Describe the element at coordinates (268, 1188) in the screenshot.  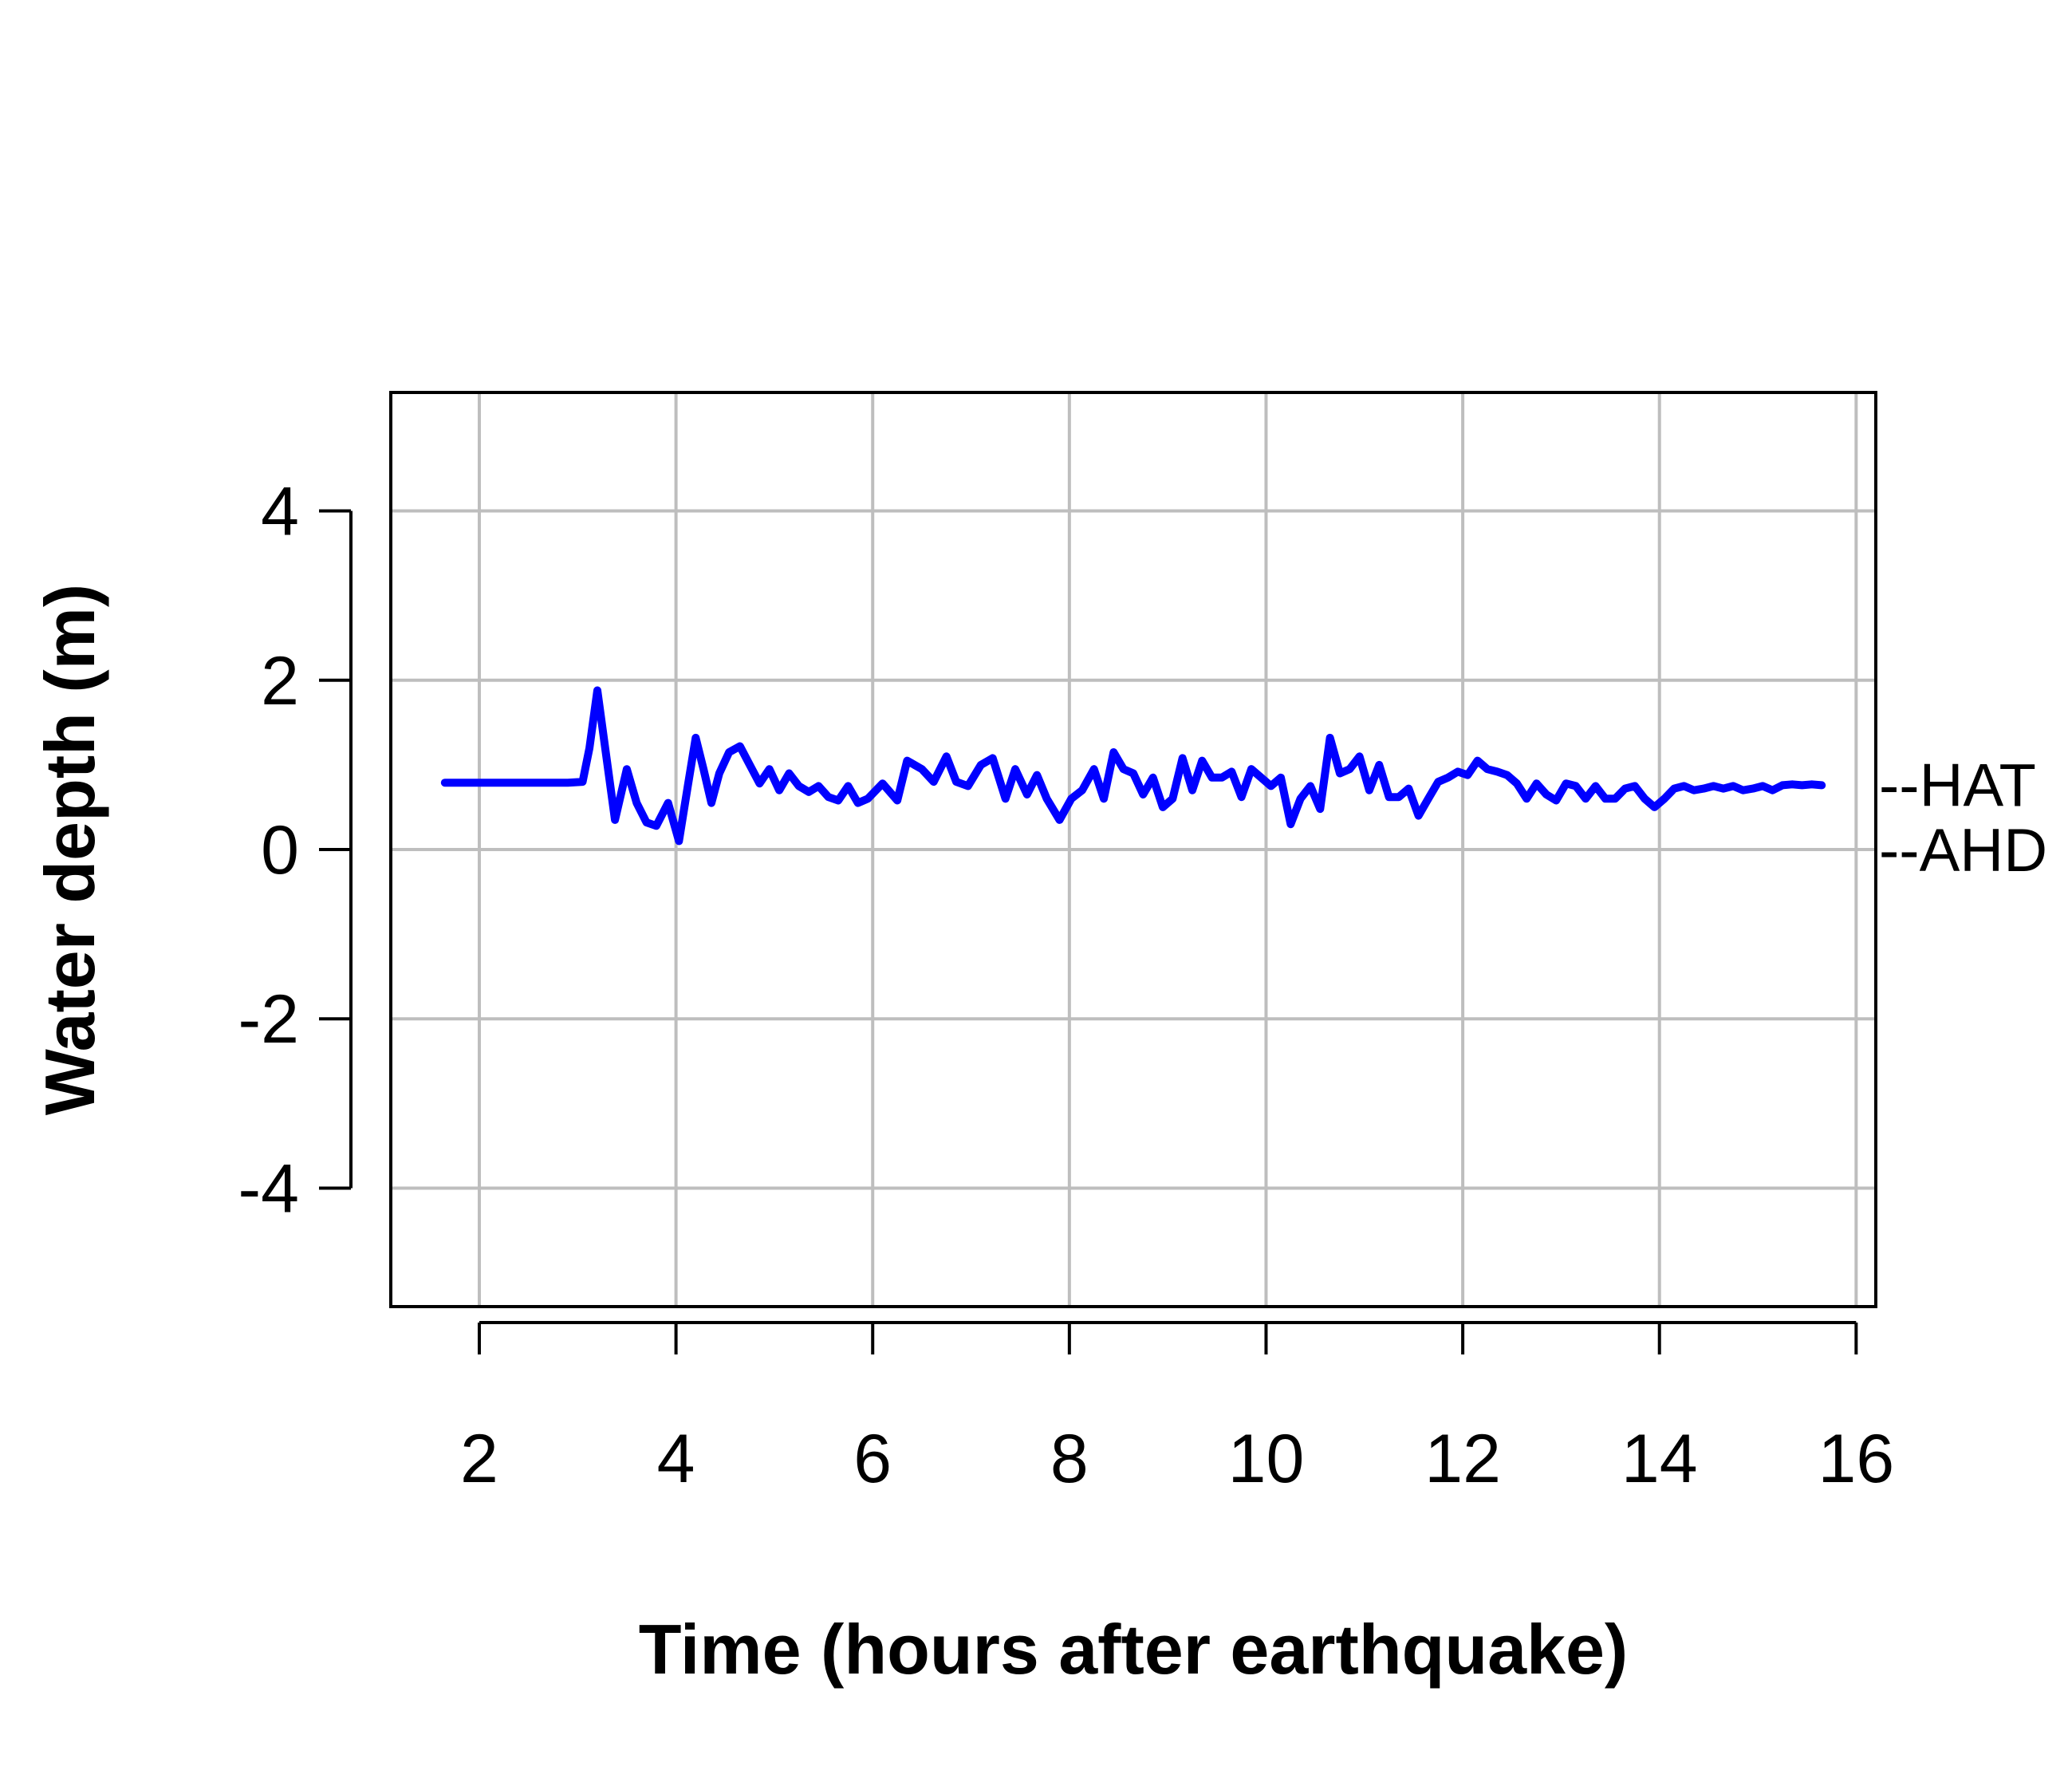
I see `y-tick-label: -4` at that location.